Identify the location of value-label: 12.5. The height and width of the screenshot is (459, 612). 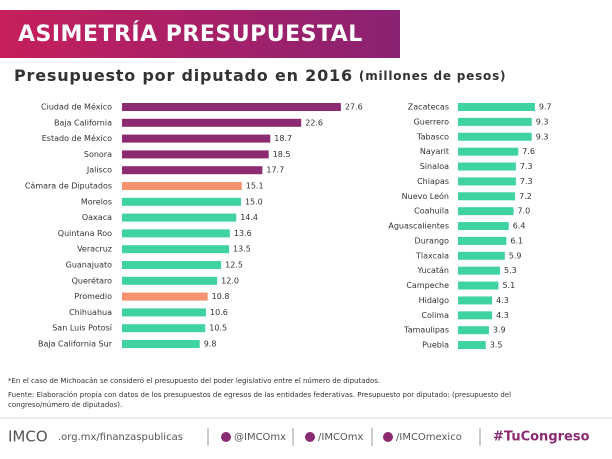
(234, 265).